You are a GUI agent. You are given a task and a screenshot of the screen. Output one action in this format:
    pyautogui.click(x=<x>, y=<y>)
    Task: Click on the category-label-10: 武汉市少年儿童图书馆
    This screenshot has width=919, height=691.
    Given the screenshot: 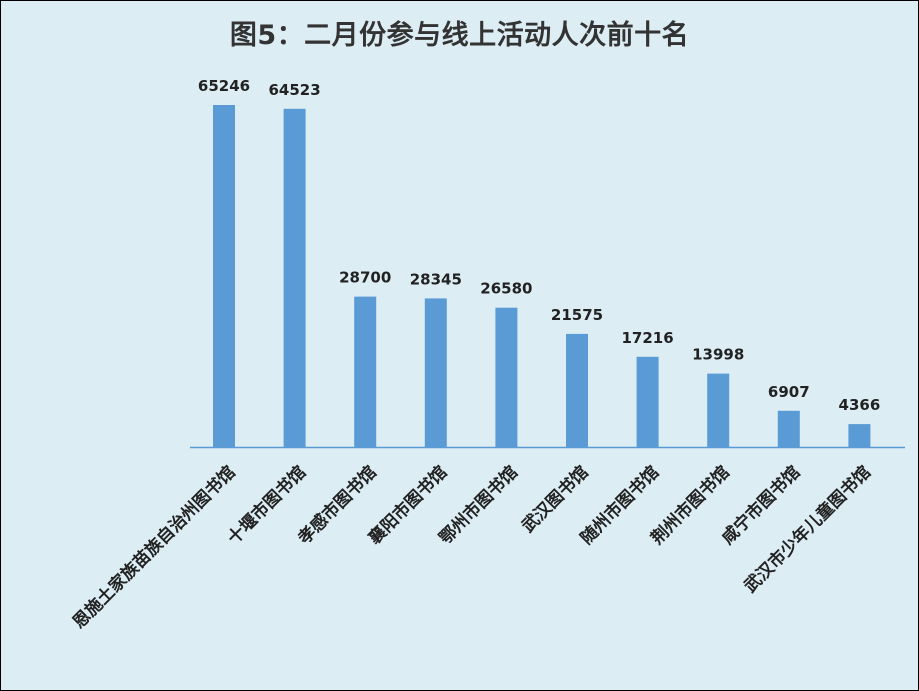 What is the action you would take?
    pyautogui.click(x=807, y=529)
    